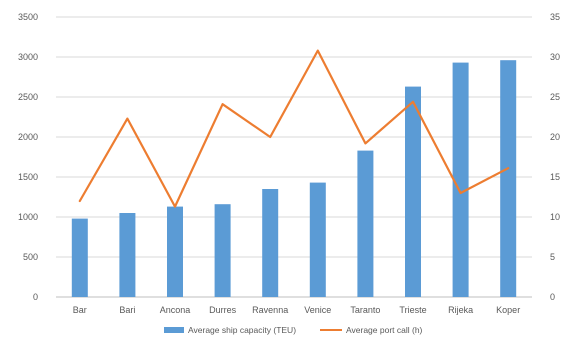  I want to click on left-tick-label: 500, so click(30, 257).